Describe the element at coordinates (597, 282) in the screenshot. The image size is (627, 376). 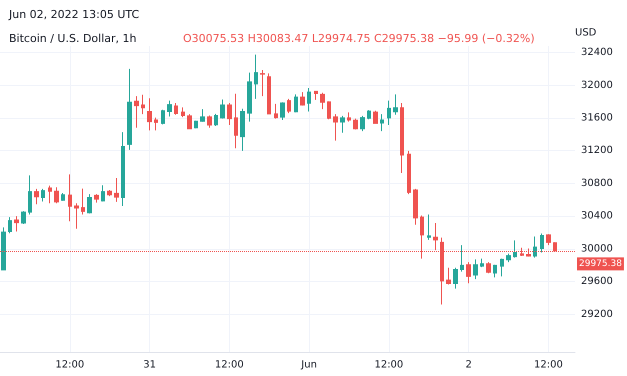
I see `y-tick-label: 29600` at that location.